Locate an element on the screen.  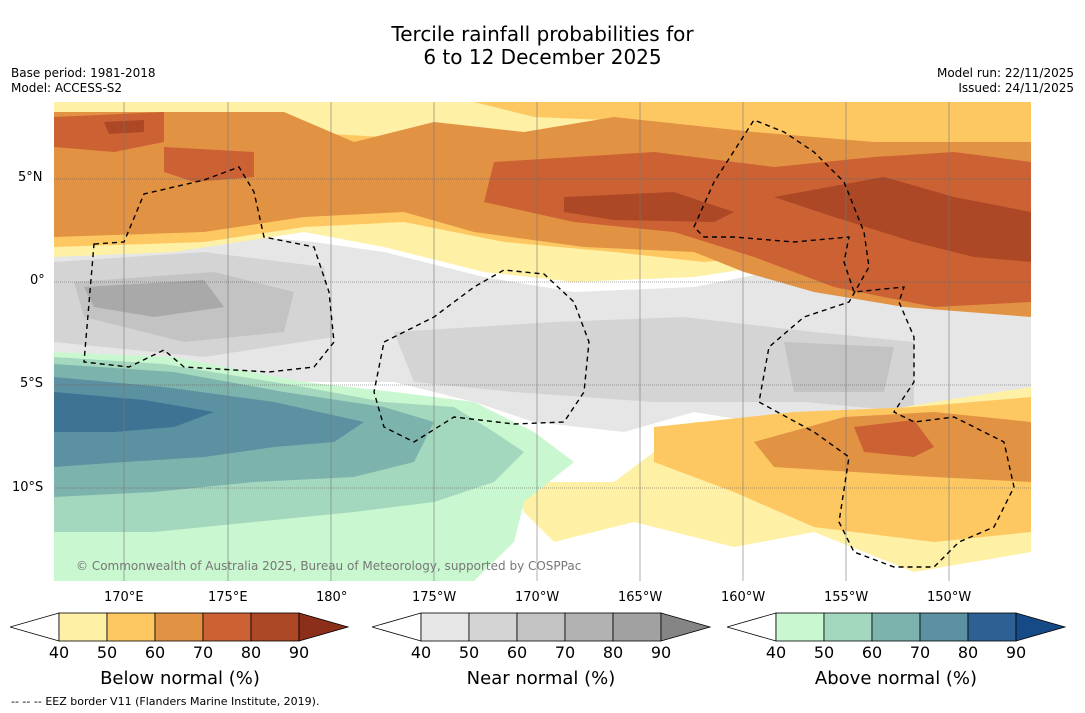
colorbar-above-tick-90: 90 is located at coordinates (1016, 652).